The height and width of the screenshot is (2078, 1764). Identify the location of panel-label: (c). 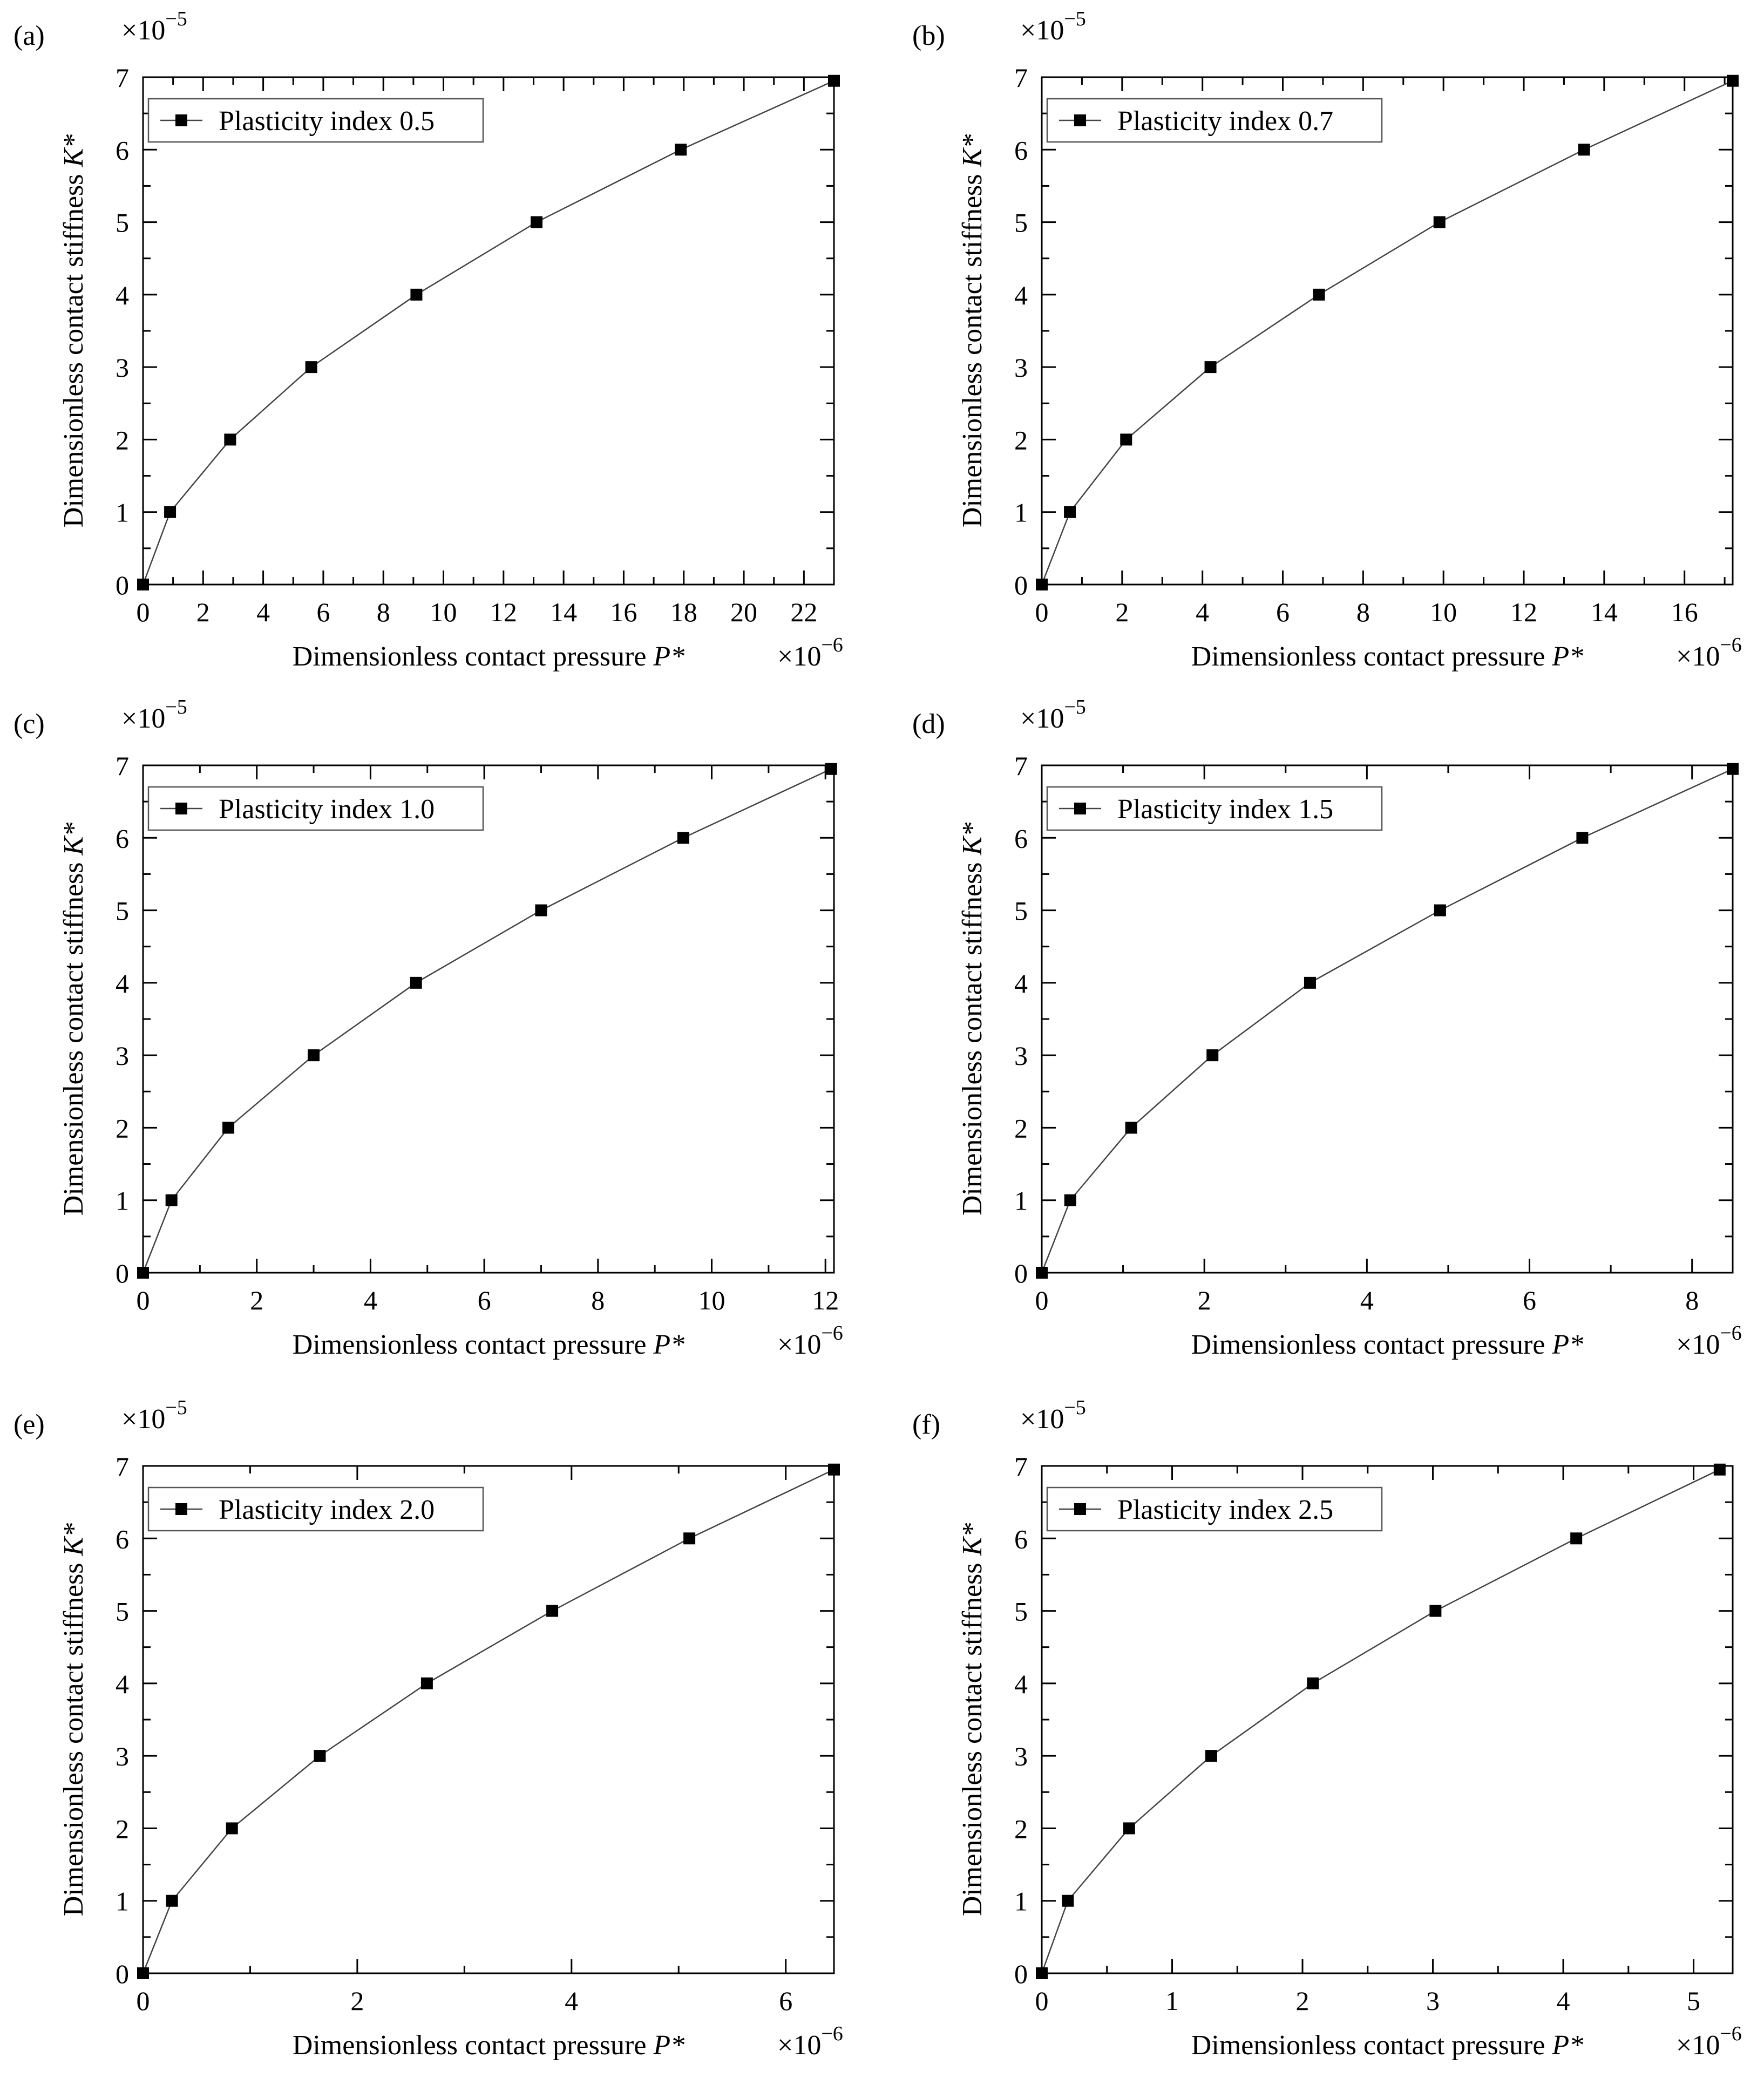
(29, 724).